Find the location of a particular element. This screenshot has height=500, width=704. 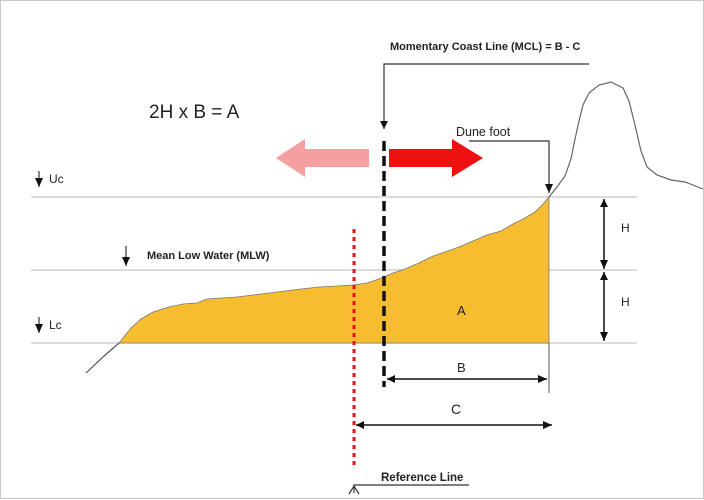

accretion-arrow-right is located at coordinates (436, 158).